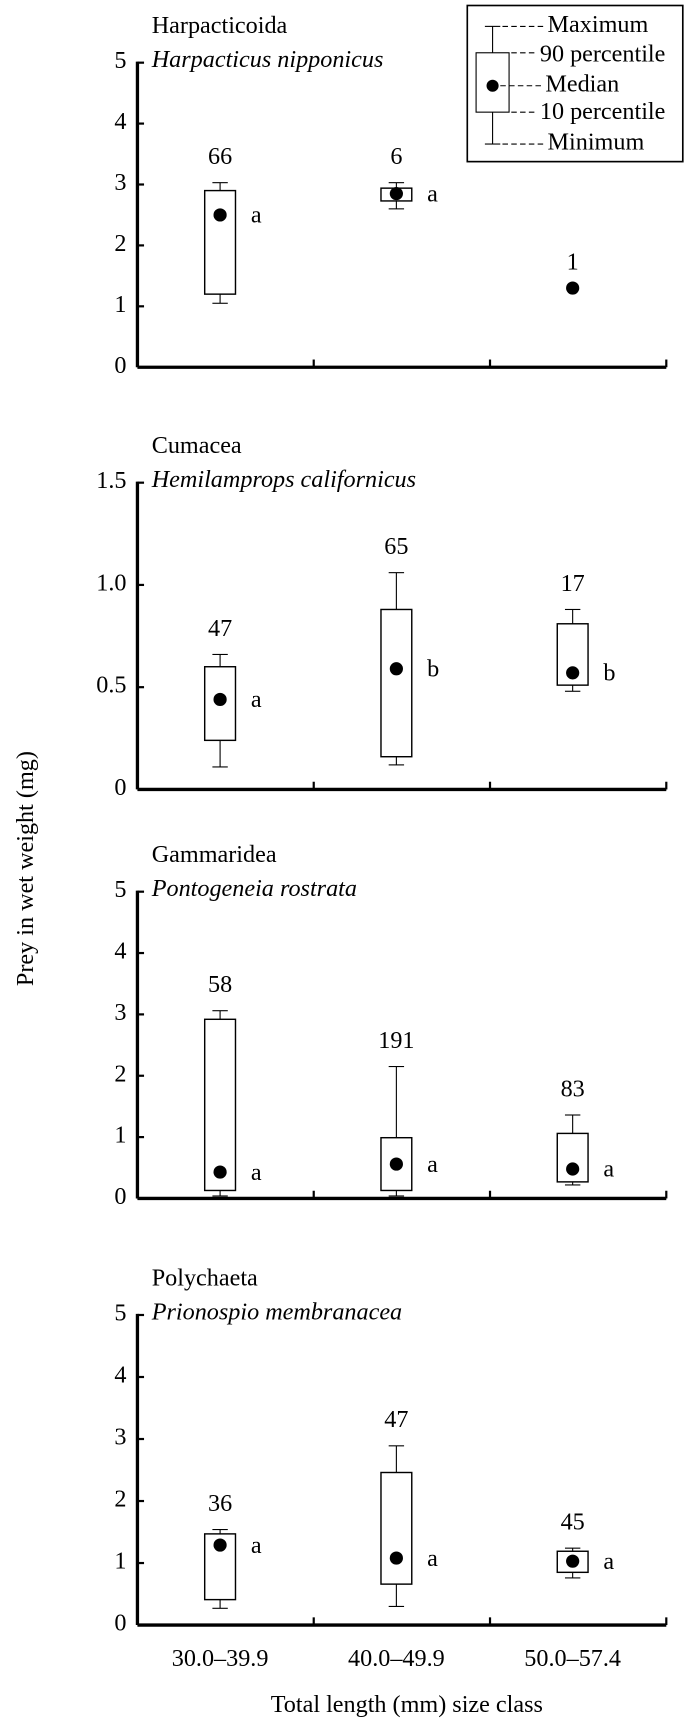 Image resolution: width=685 pixels, height=1724 pixels. I want to click on x-axis-label: Total length (mm) size class, so click(407, 1704).